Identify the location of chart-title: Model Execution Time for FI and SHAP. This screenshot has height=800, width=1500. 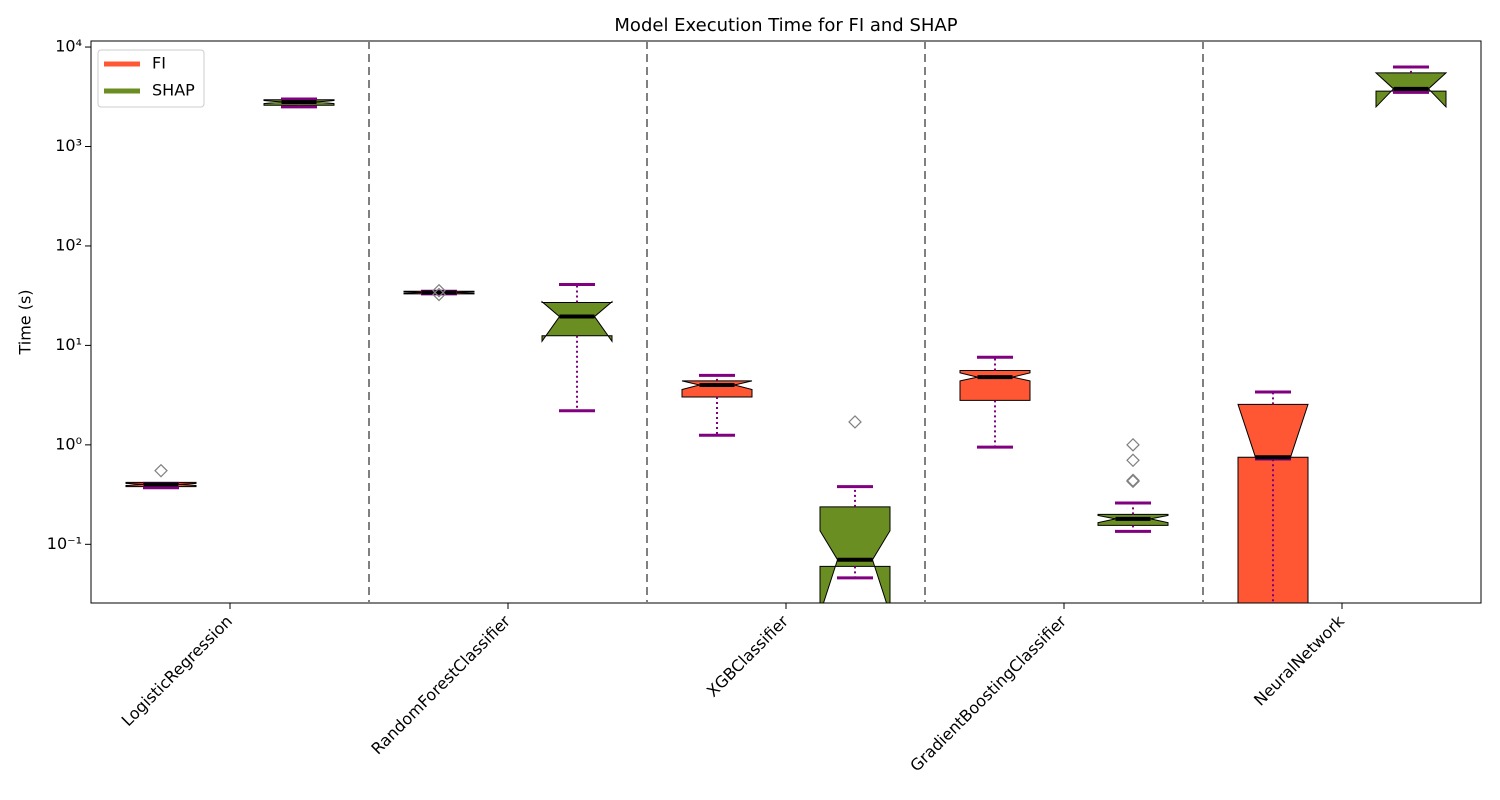
(785, 25).